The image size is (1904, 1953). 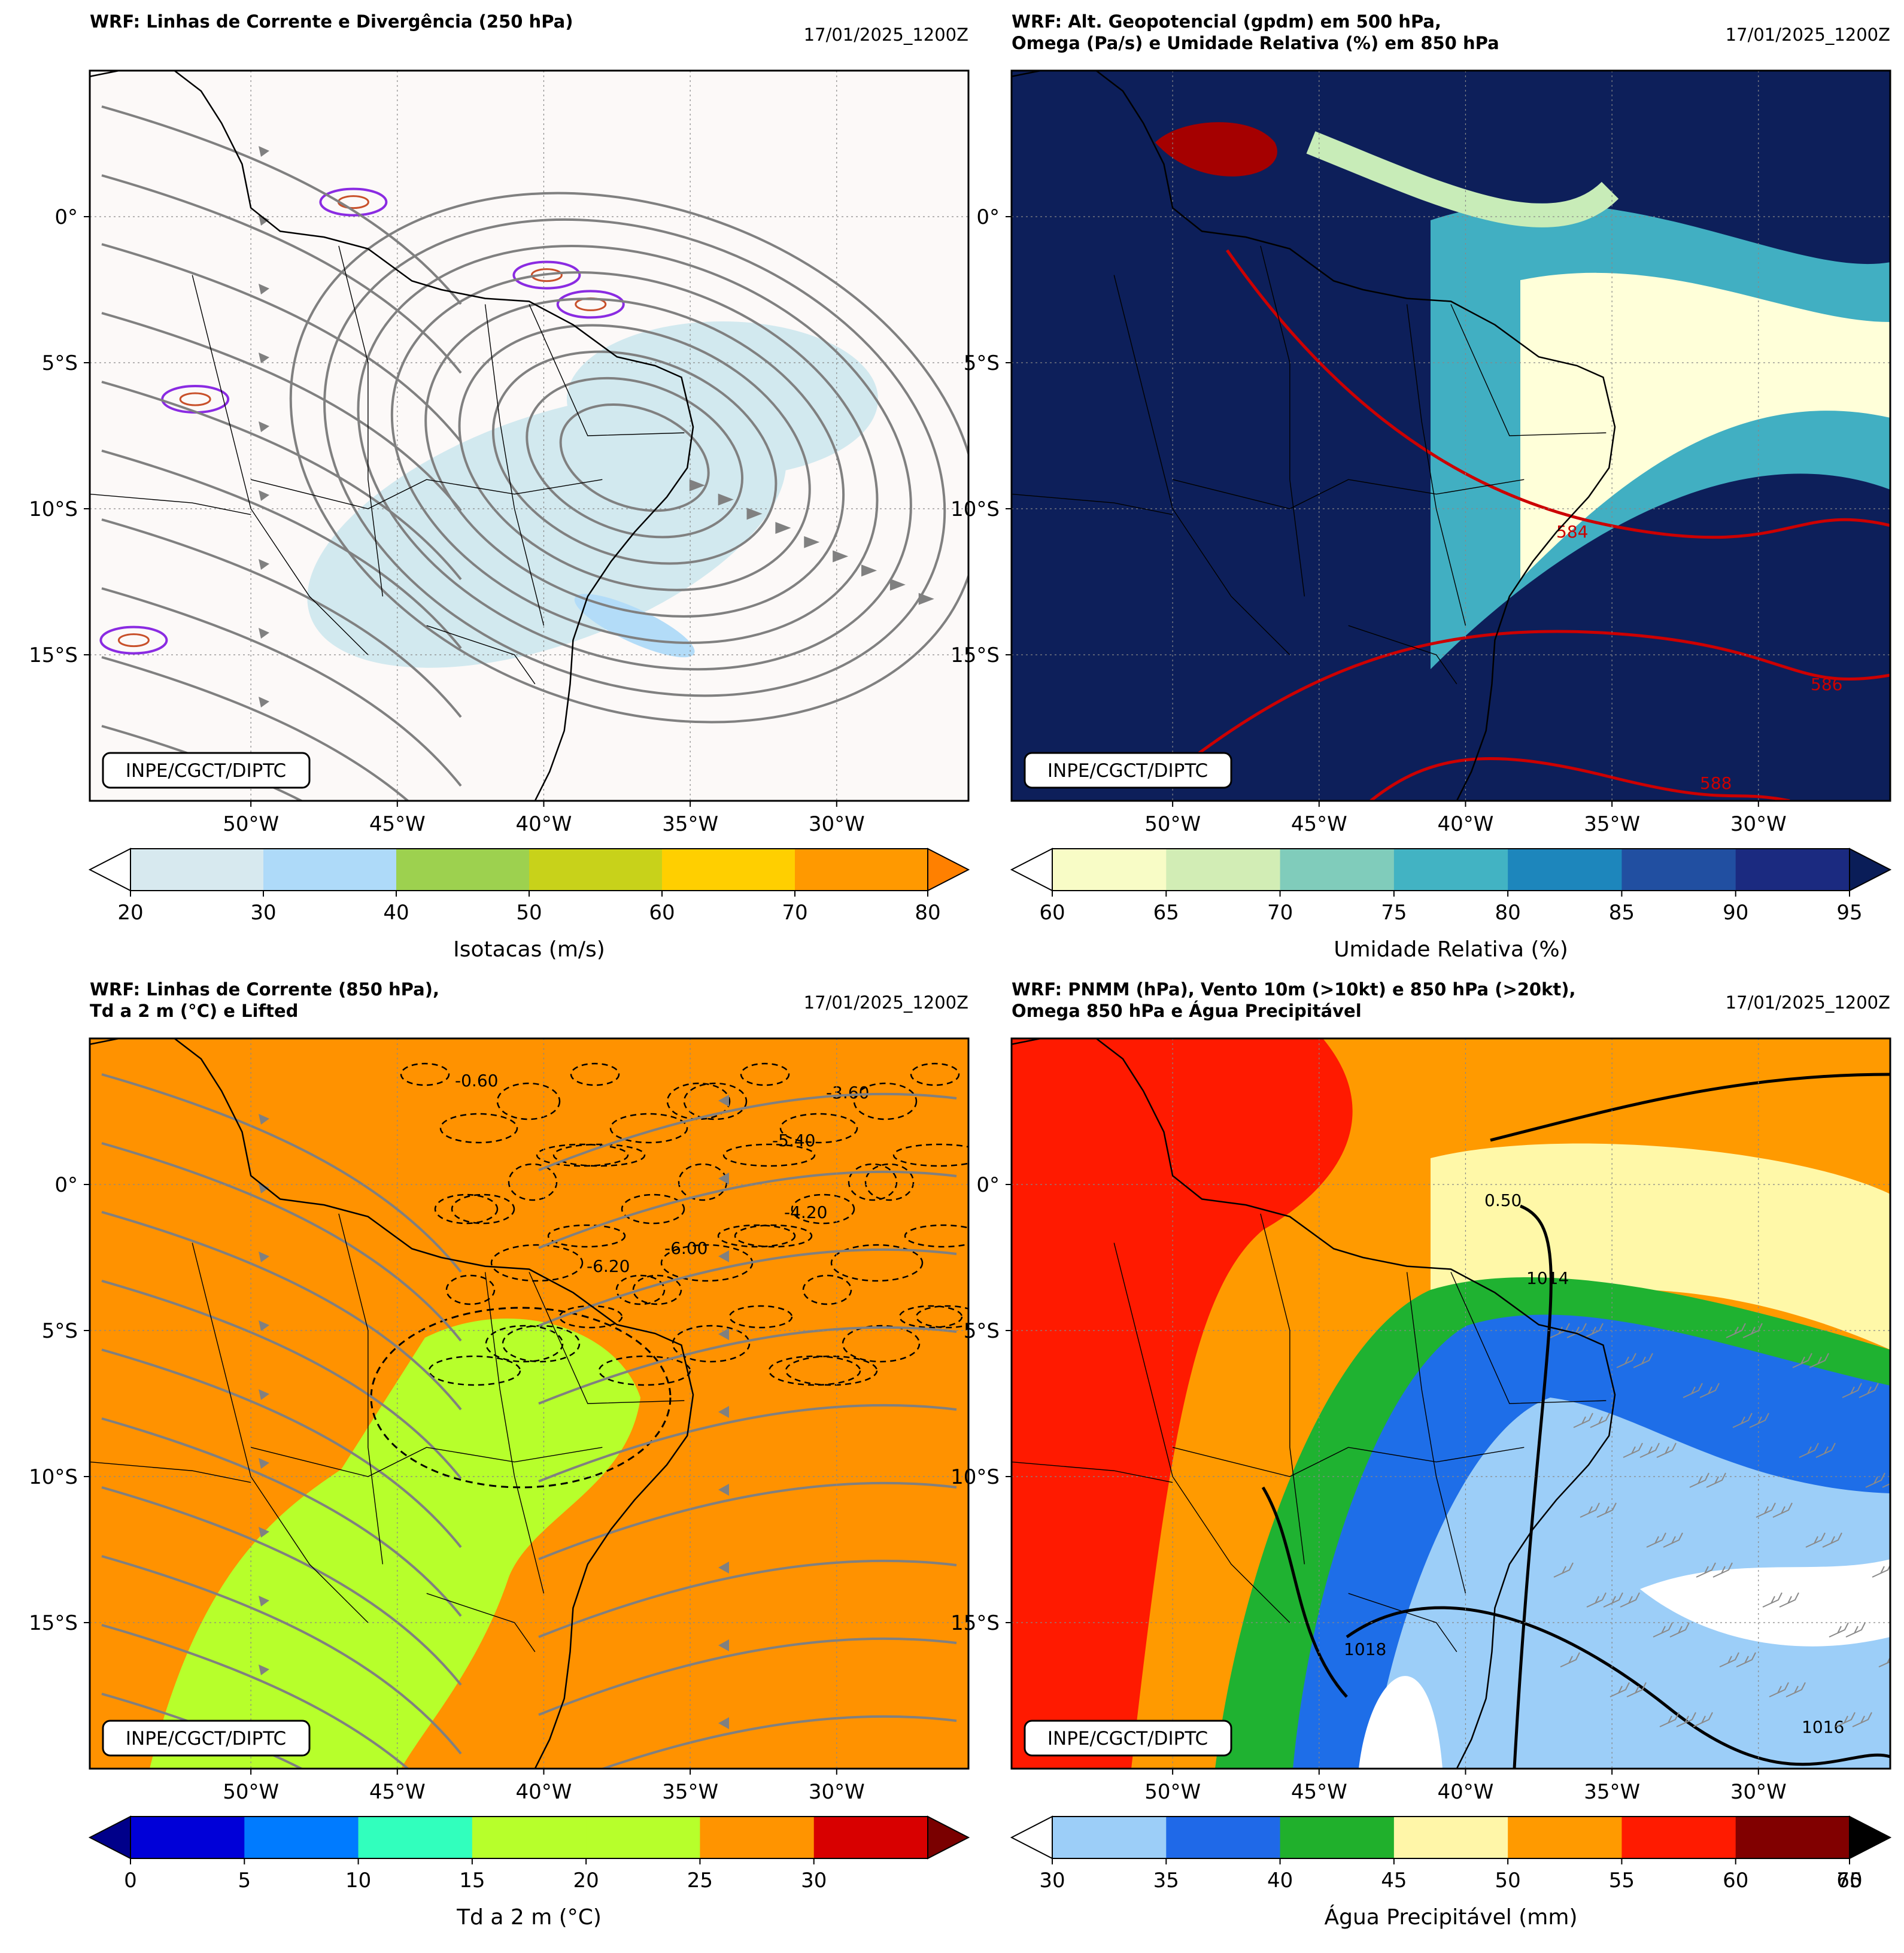 I want to click on colorbar-label: Umidade Relativa (%), so click(x=1451, y=949).